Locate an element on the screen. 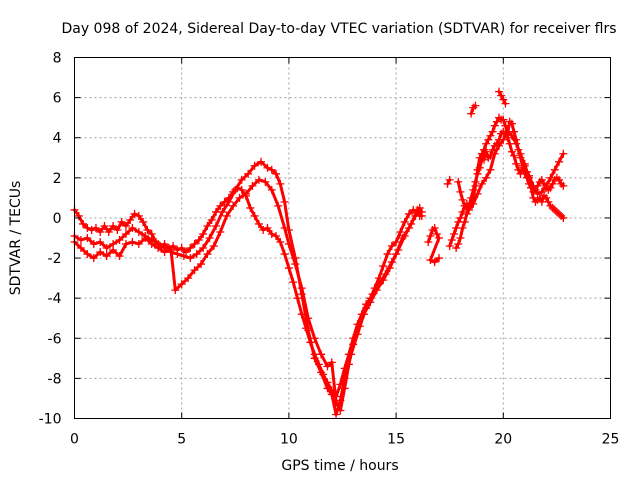 Image resolution: width=640 pixels, height=480 pixels. series-line is located at coordinates (502, 98).